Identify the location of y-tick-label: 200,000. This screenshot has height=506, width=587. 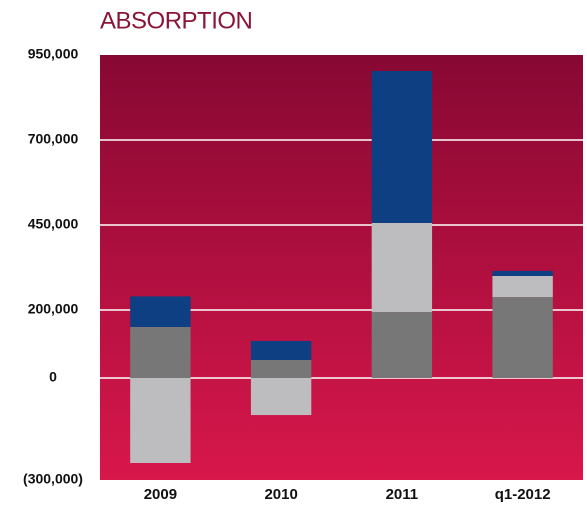
(53, 309).